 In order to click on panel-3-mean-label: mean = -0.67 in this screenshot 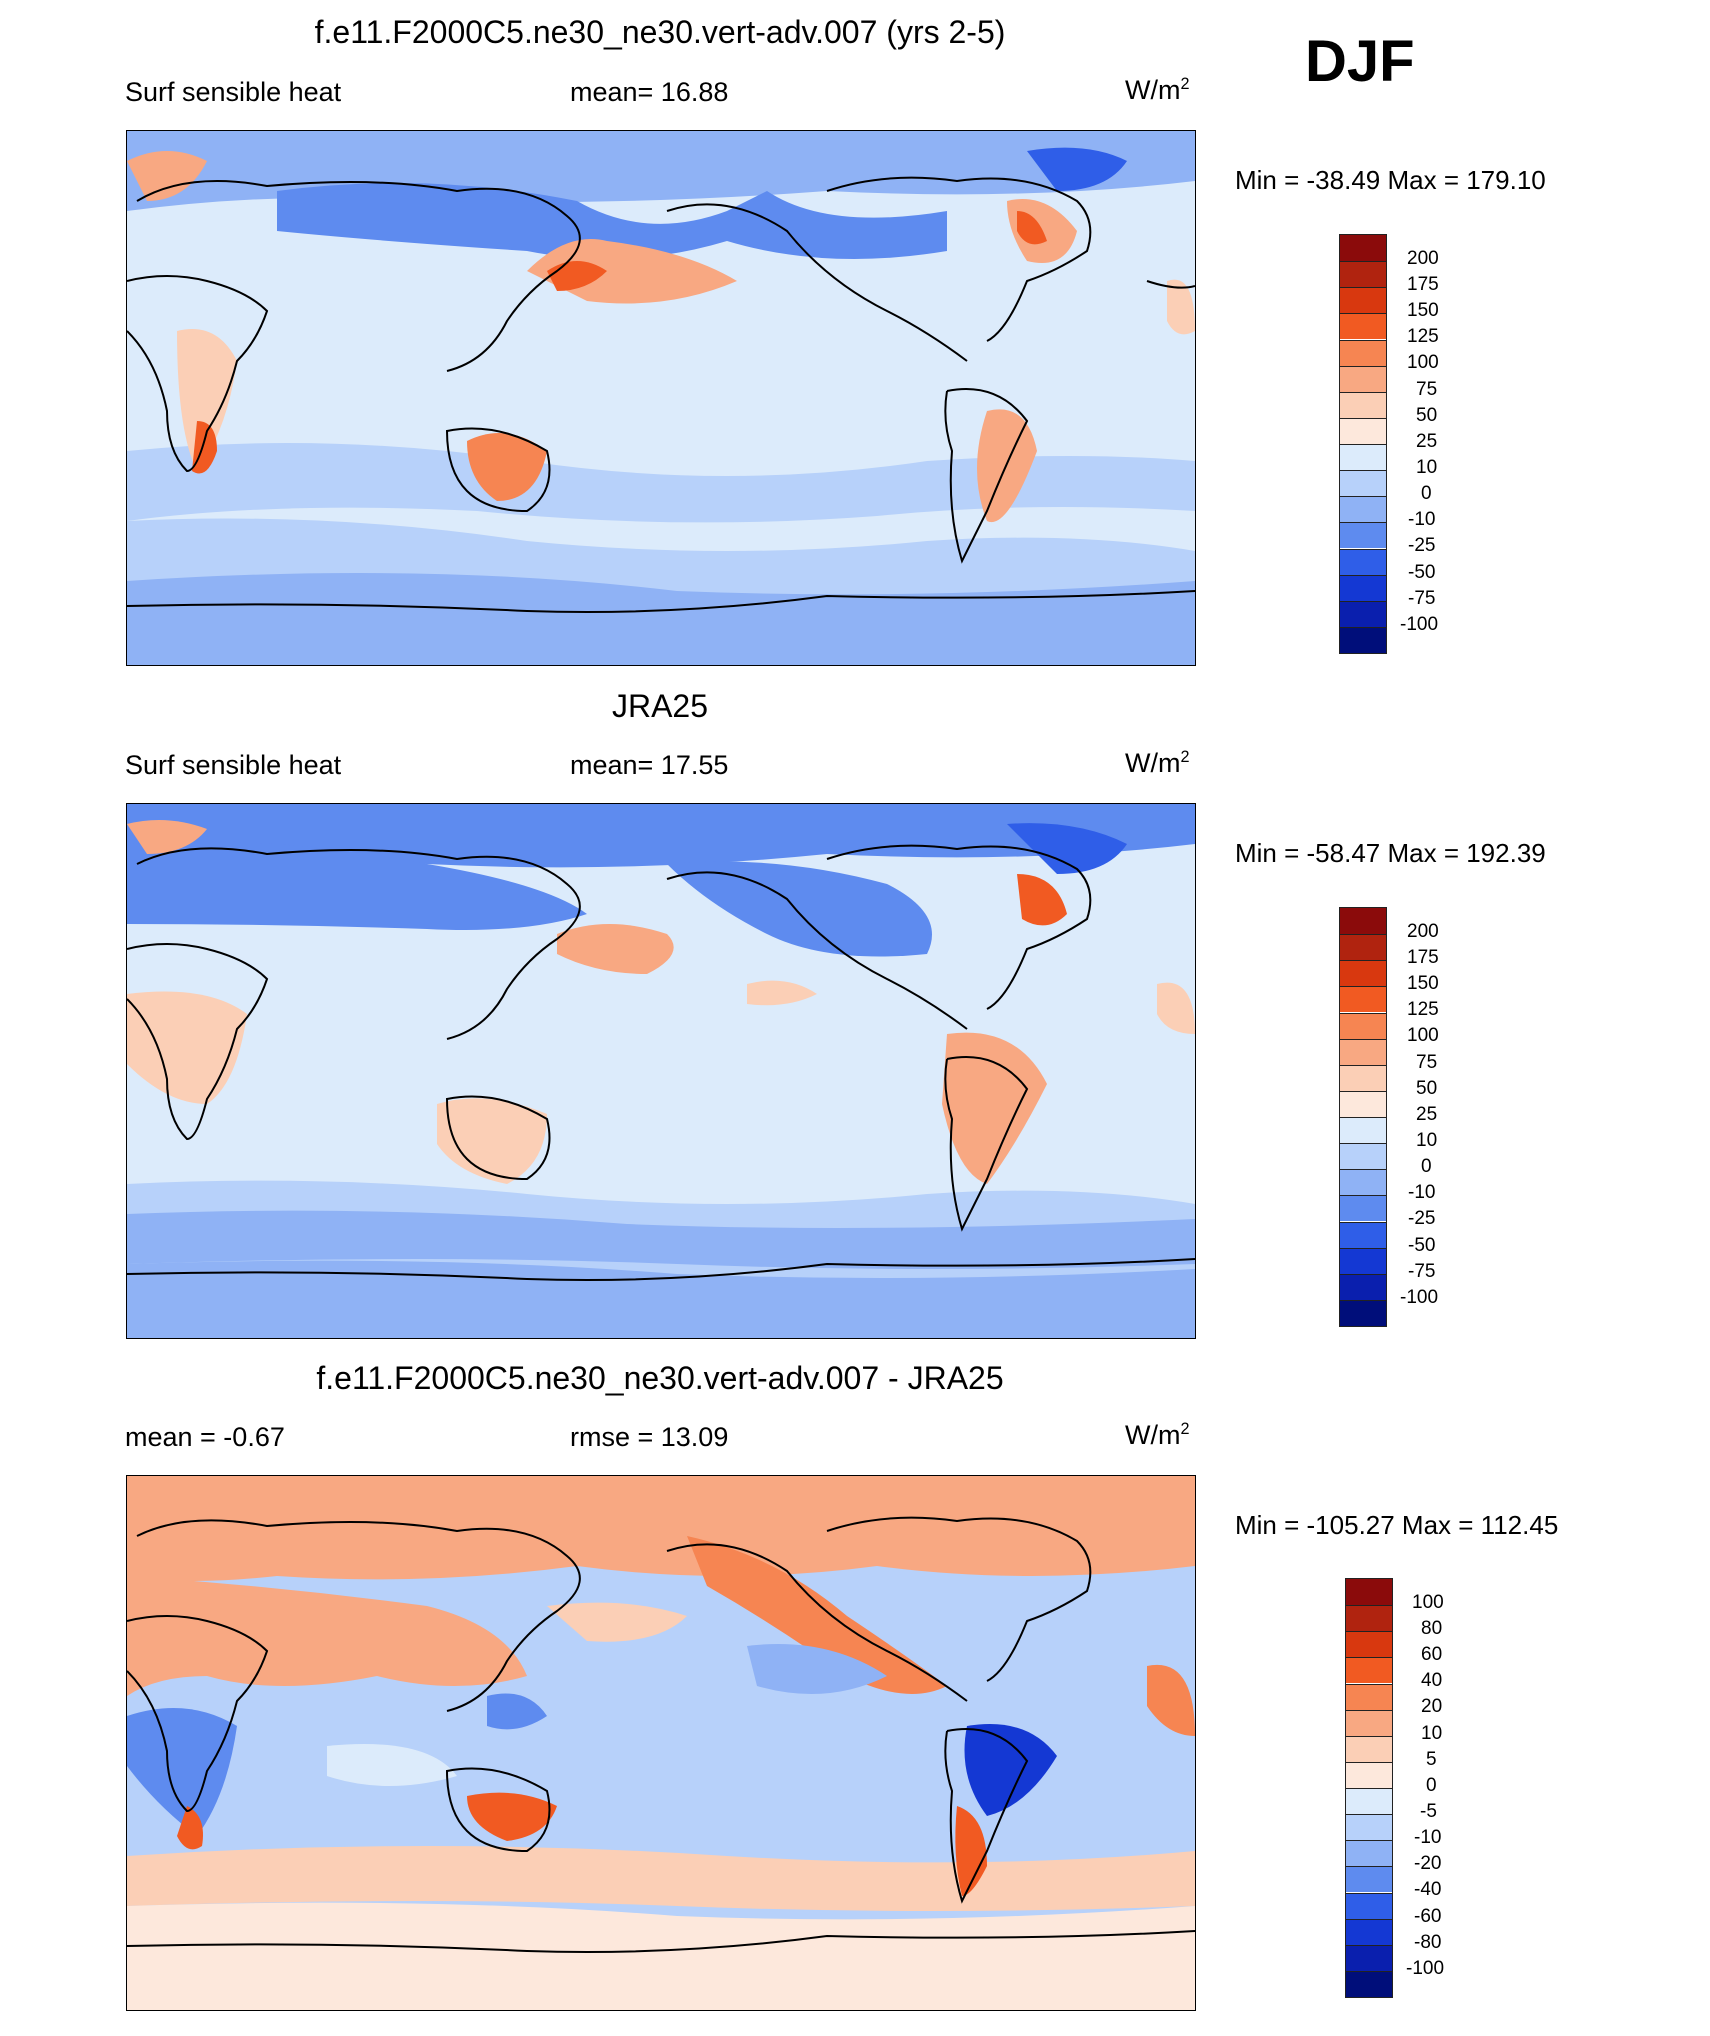, I will do `click(205, 1437)`.